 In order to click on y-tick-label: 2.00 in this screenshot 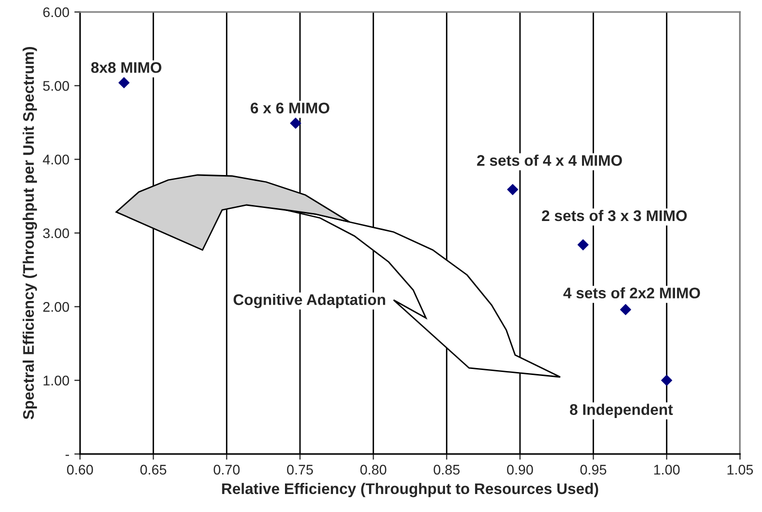, I will do `click(56, 307)`.